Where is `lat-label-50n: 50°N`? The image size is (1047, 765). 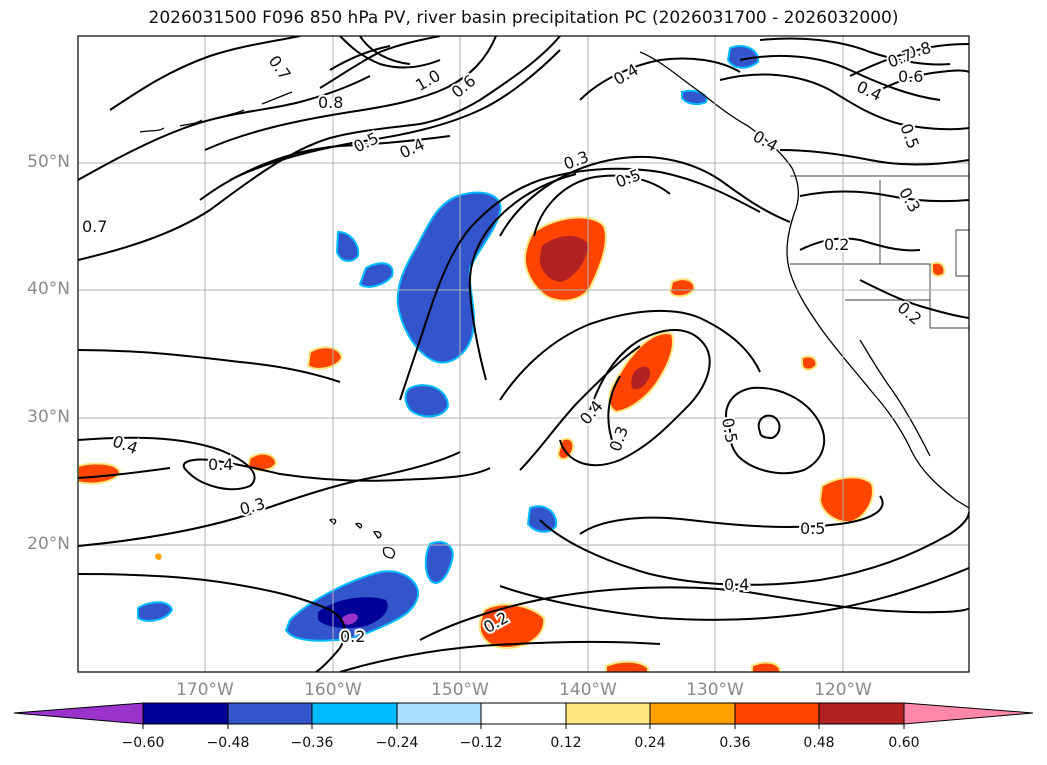
lat-label-50n: 50°N is located at coordinates (48, 162).